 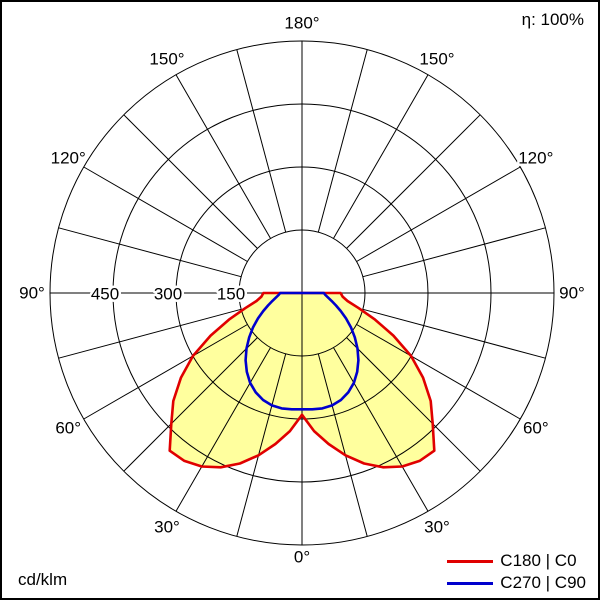 I want to click on efficiency-label: η: 100%, so click(x=552, y=19).